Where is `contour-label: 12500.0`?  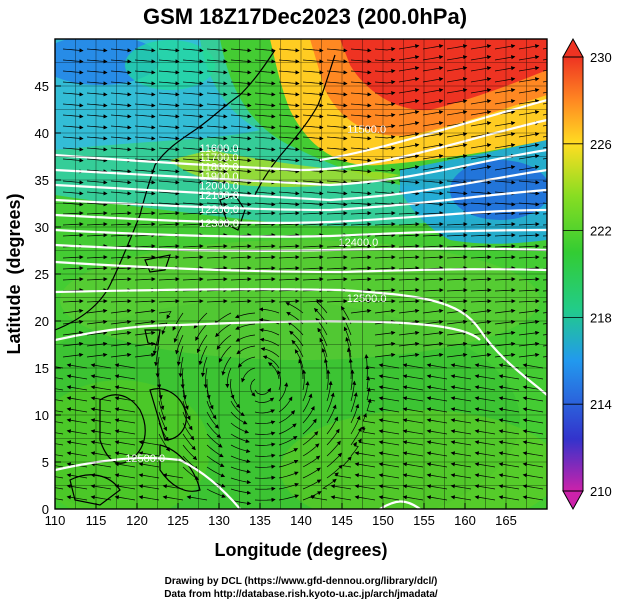 contour-label: 12500.0 is located at coordinates (145, 459).